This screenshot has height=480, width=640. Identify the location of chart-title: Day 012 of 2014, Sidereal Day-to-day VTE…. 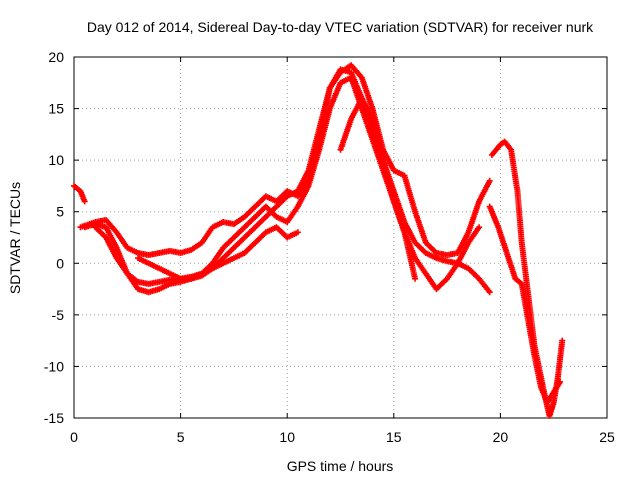
(340, 27).